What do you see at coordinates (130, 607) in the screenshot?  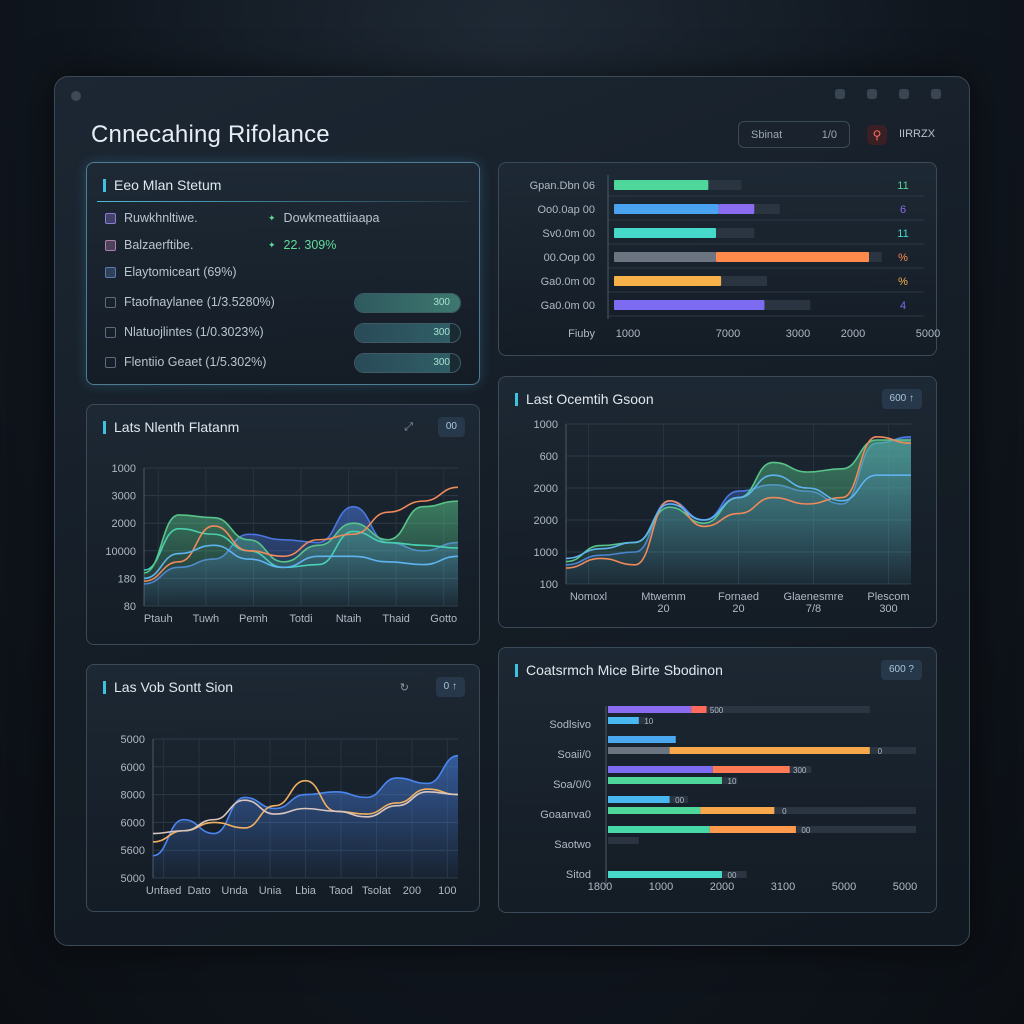 I see `y-tick-label: 80` at bounding box center [130, 607].